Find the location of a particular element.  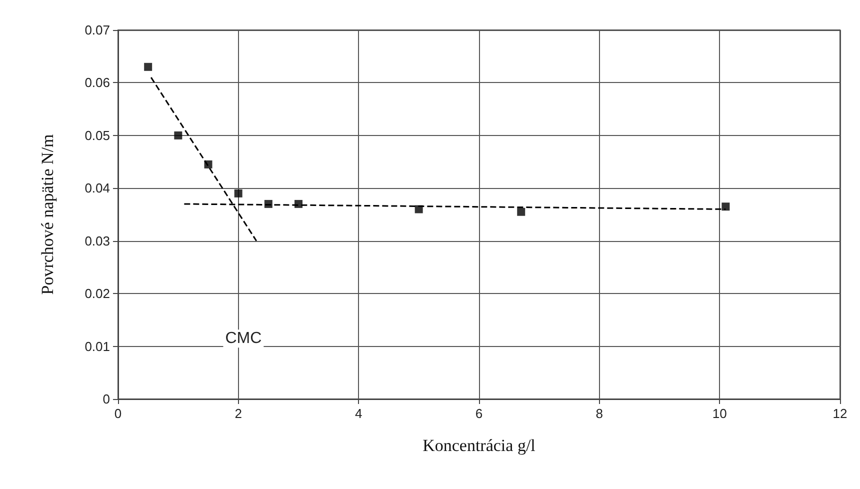

y-tick-label: 0.06 is located at coordinates (97, 82).